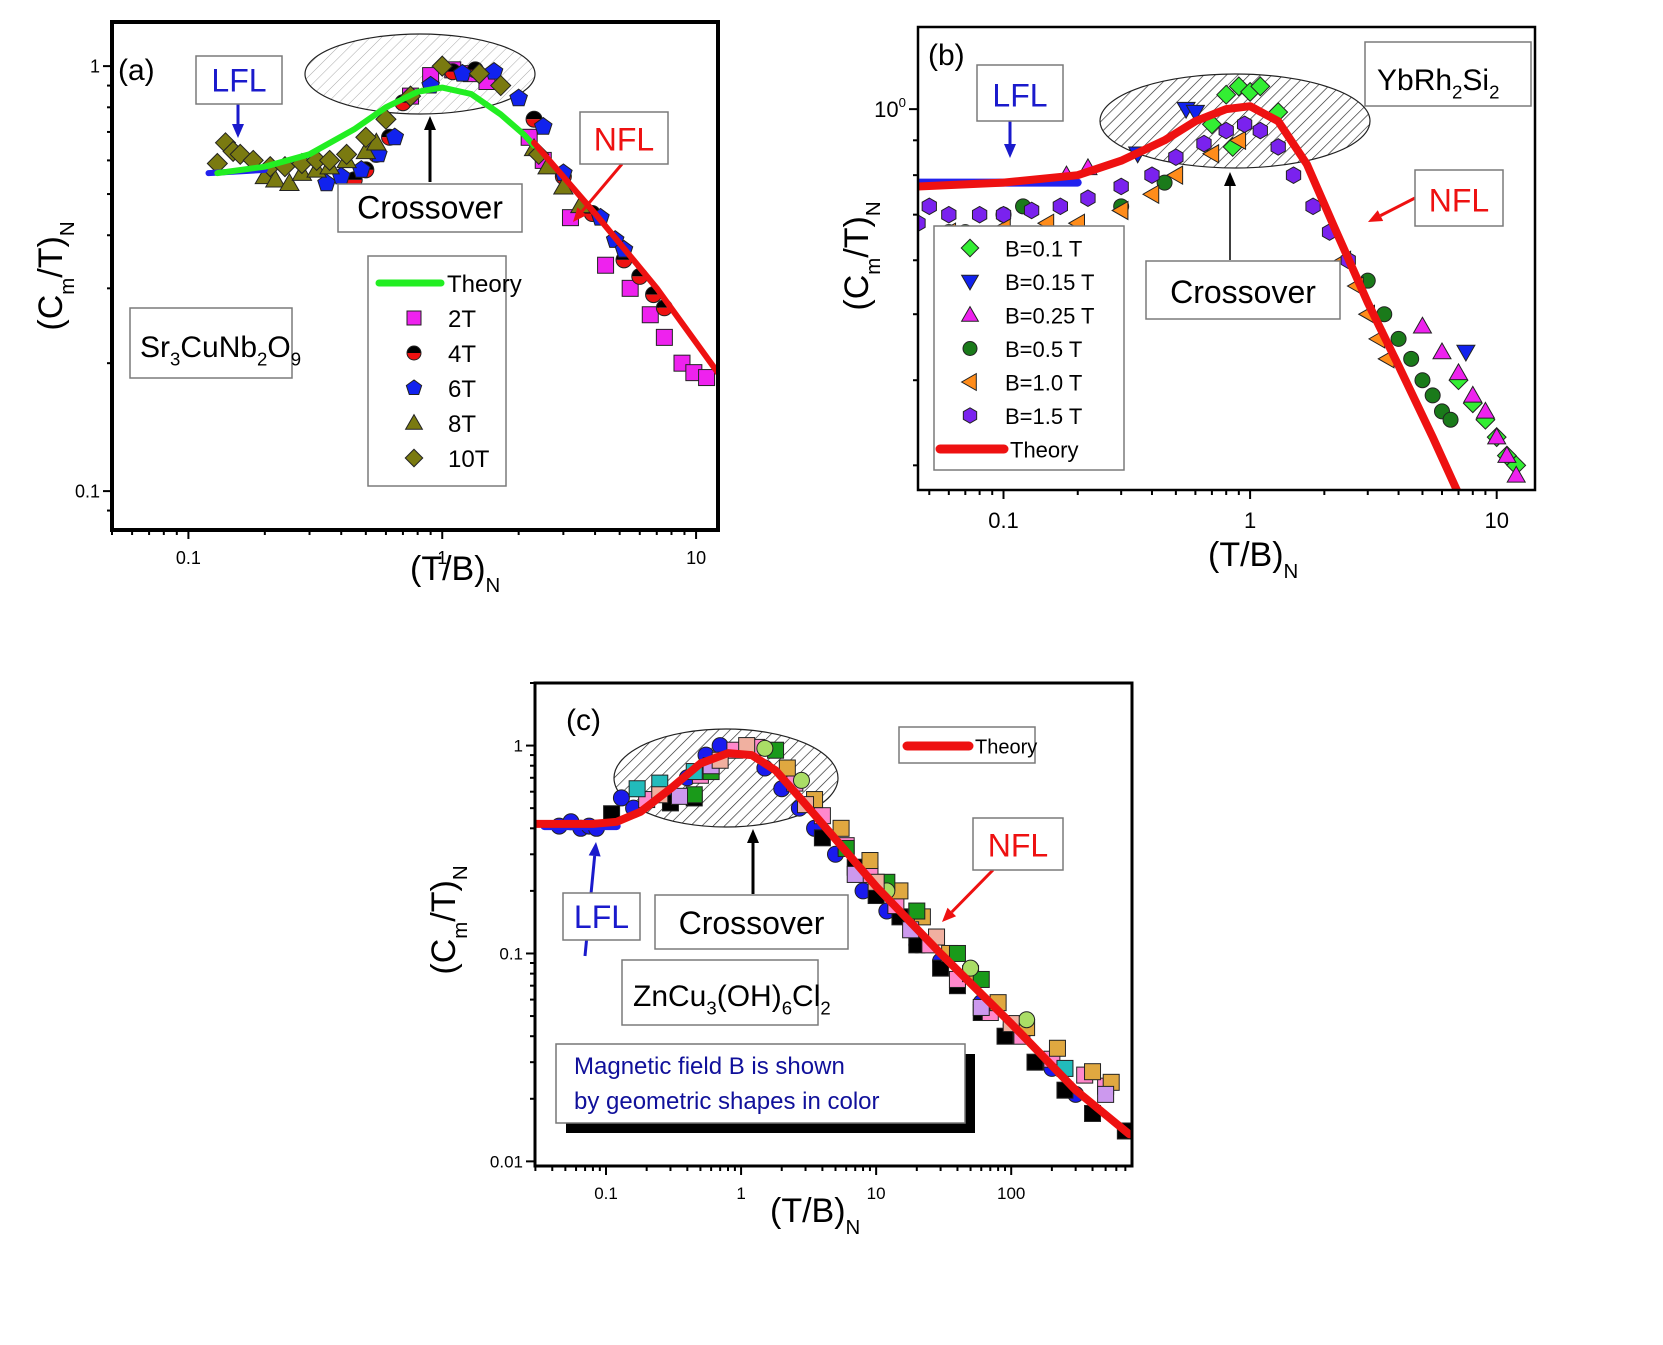  What do you see at coordinates (583, 720) in the screenshot?
I see `panel-label: (c)` at bounding box center [583, 720].